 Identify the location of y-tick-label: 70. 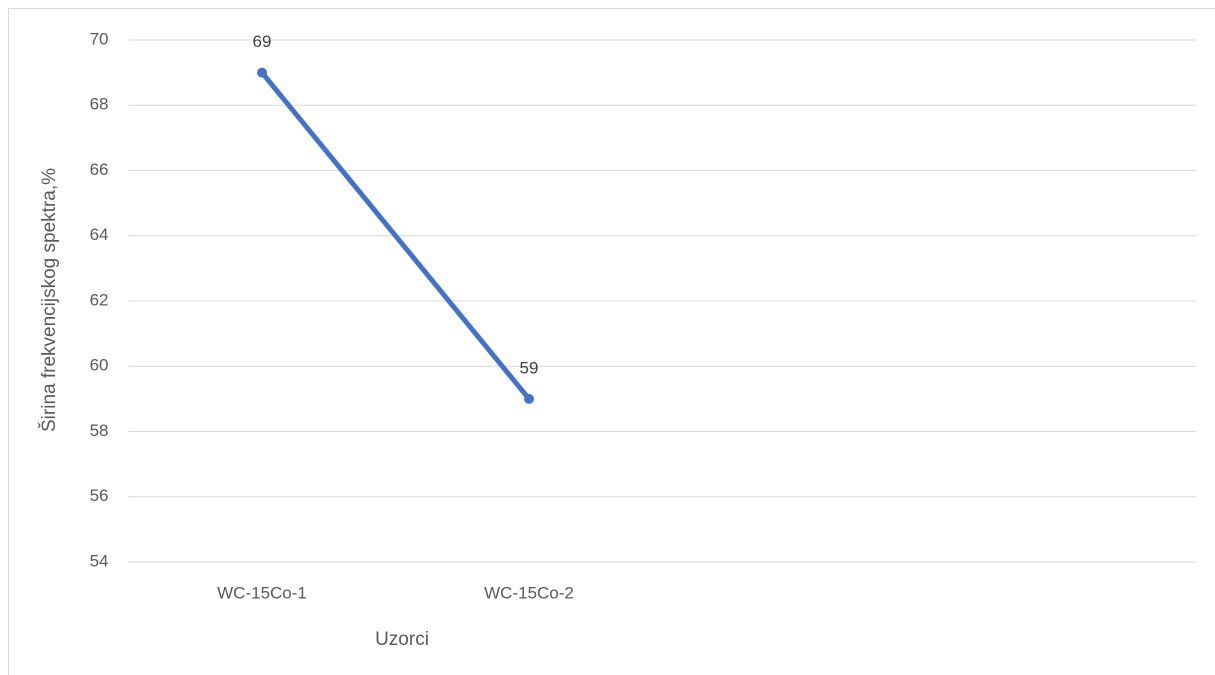
(99, 38).